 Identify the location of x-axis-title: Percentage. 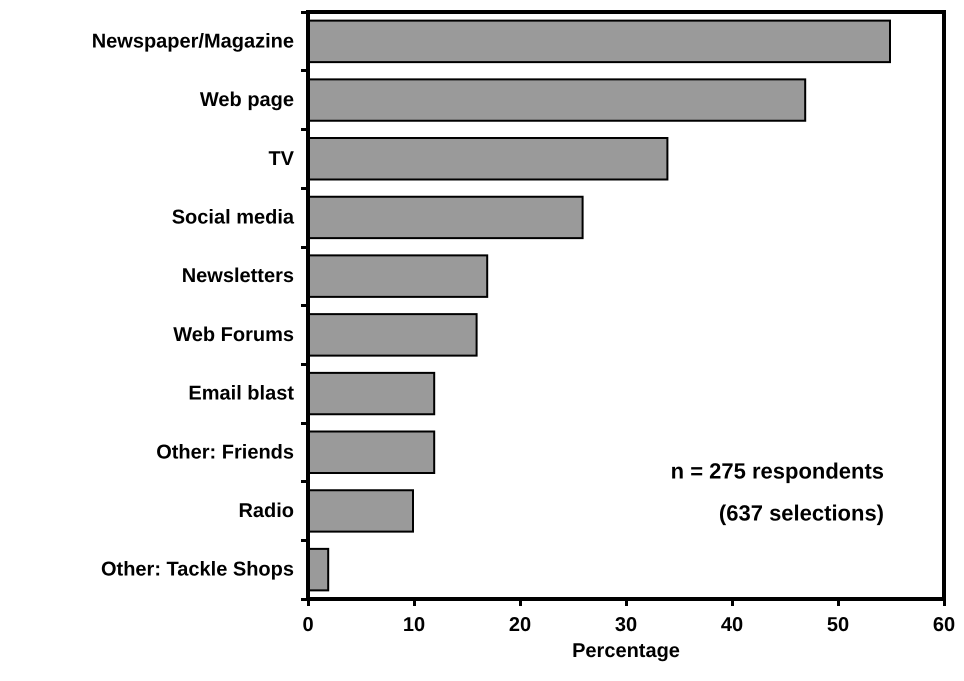
(626, 651).